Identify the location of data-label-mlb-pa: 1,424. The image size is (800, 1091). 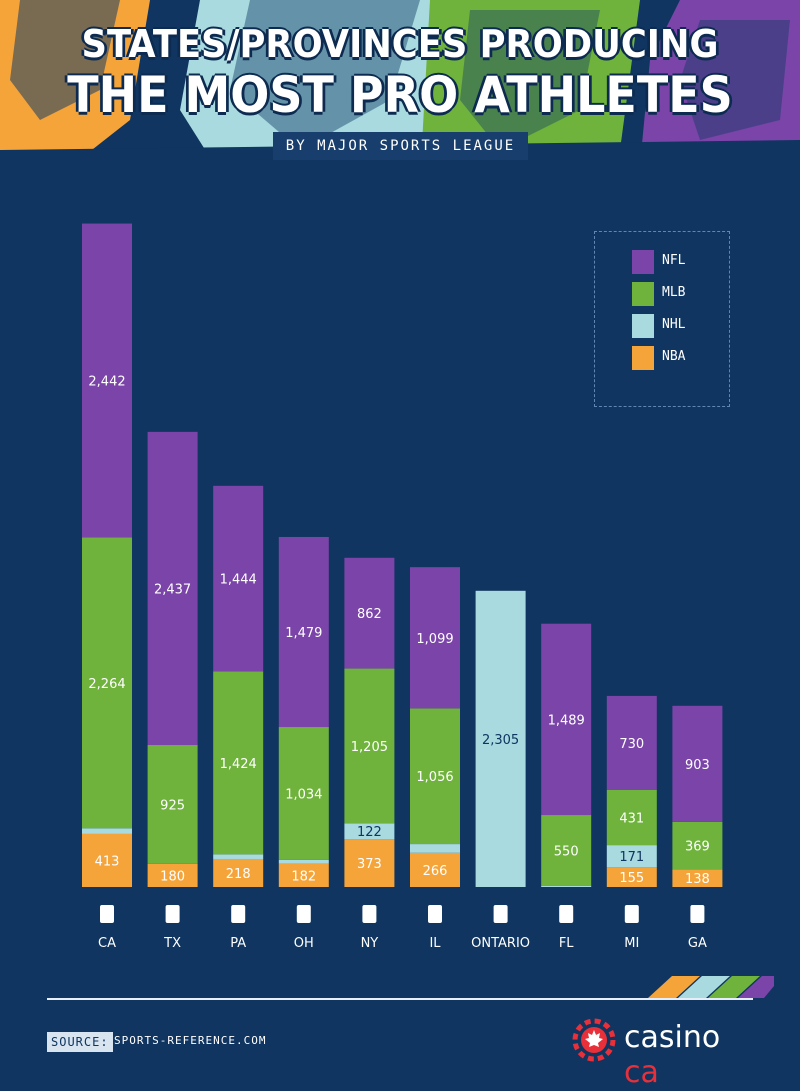
(238, 764).